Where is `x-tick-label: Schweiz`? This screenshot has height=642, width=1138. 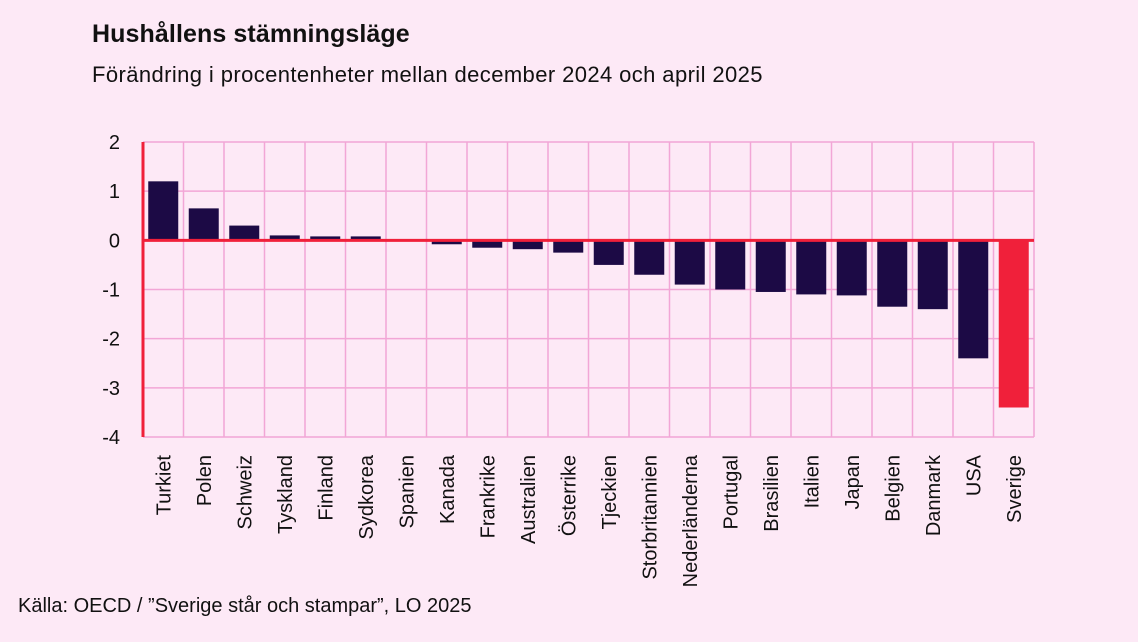 x-tick-label: Schweiz is located at coordinates (245, 492).